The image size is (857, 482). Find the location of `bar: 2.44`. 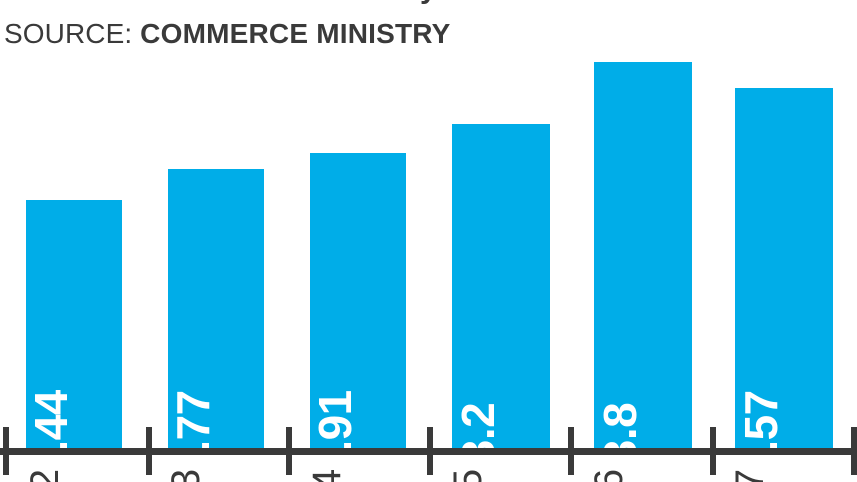

bar: 2.44 is located at coordinates (73, 339).